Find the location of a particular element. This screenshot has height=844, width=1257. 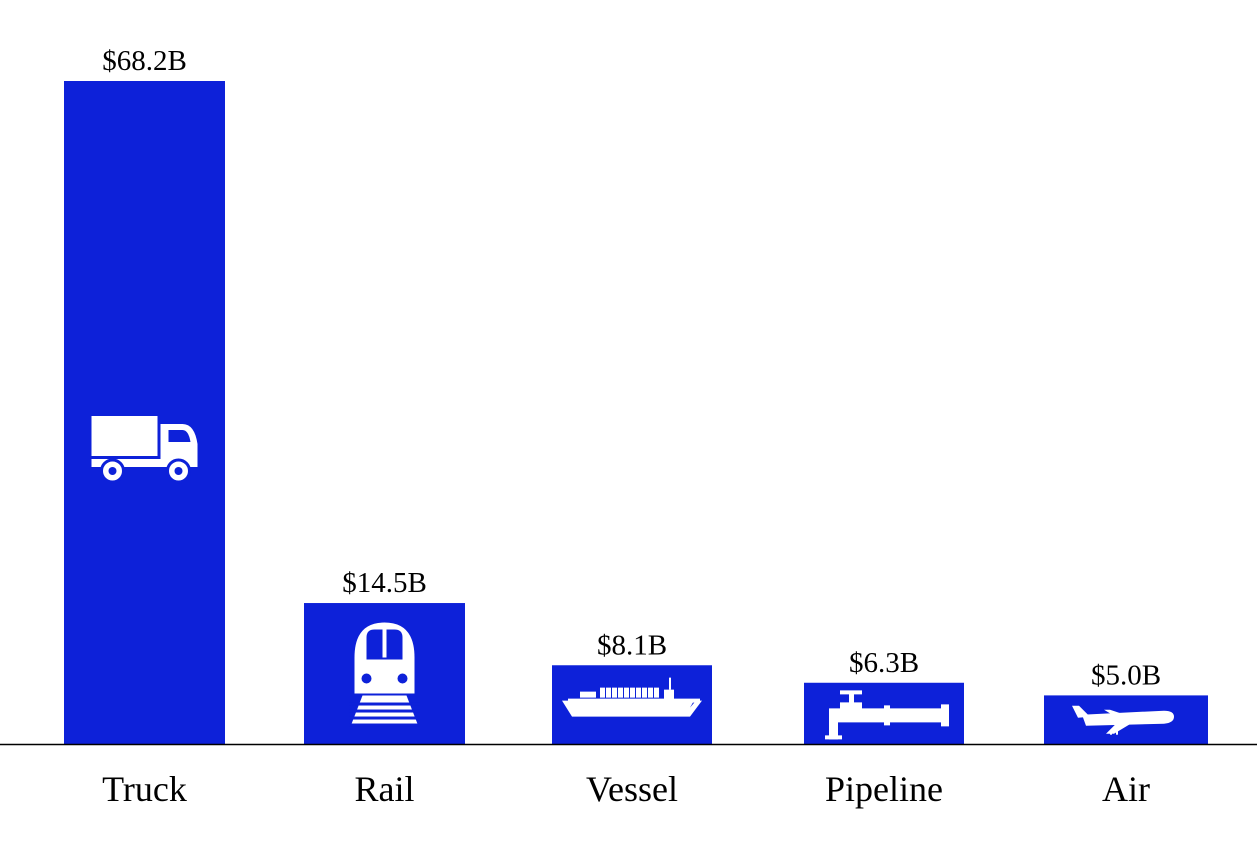

category-label-vessel: Vessel is located at coordinates (632, 789).